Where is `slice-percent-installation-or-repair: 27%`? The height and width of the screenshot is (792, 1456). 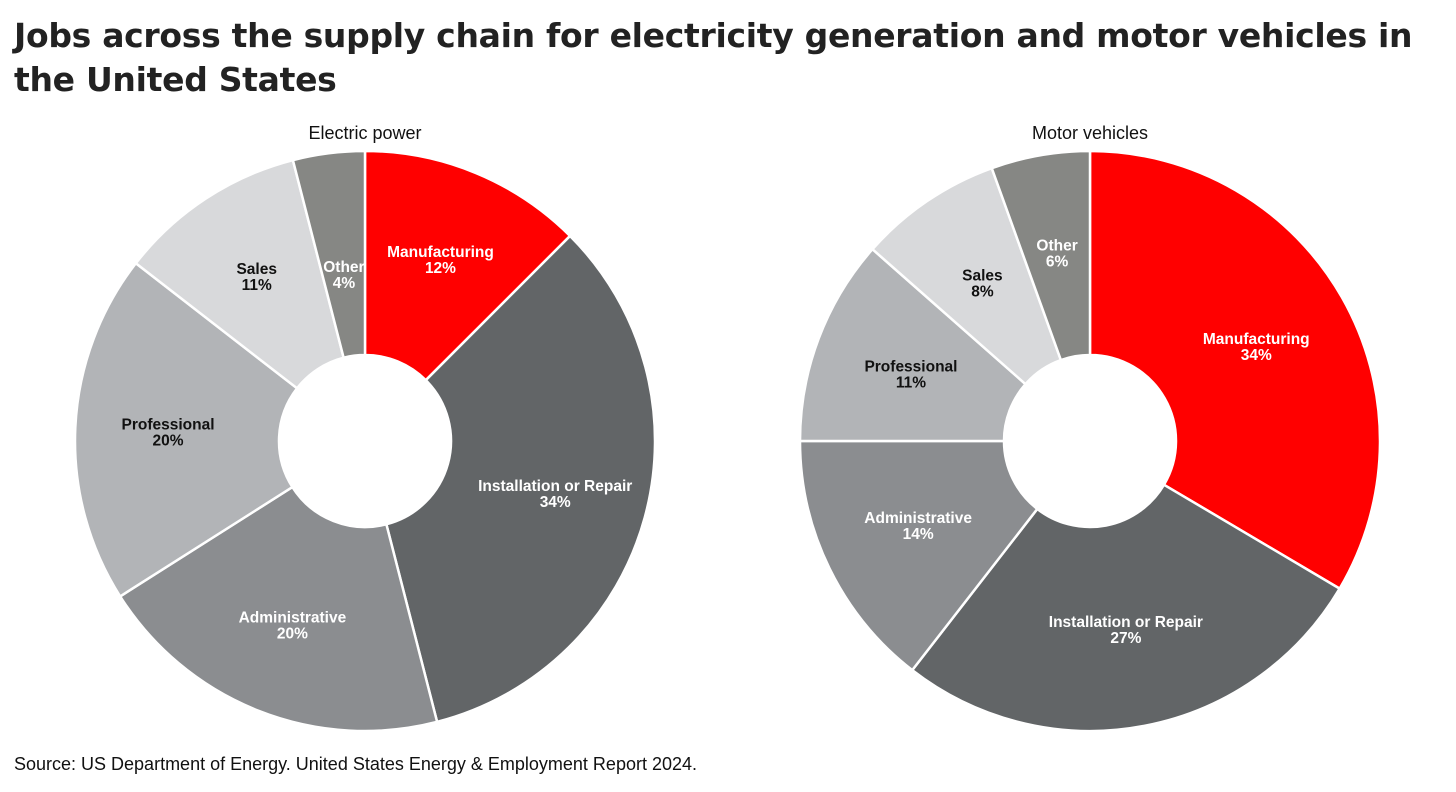
slice-percent-installation-or-repair: 27% is located at coordinates (1125, 638).